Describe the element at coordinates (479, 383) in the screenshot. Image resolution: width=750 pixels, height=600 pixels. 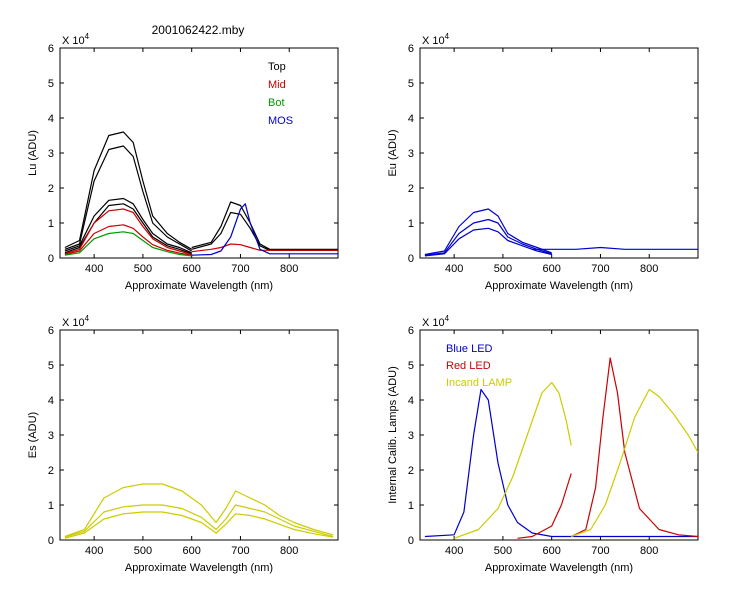
I see `legend-entry: Incand LAMP` at that location.